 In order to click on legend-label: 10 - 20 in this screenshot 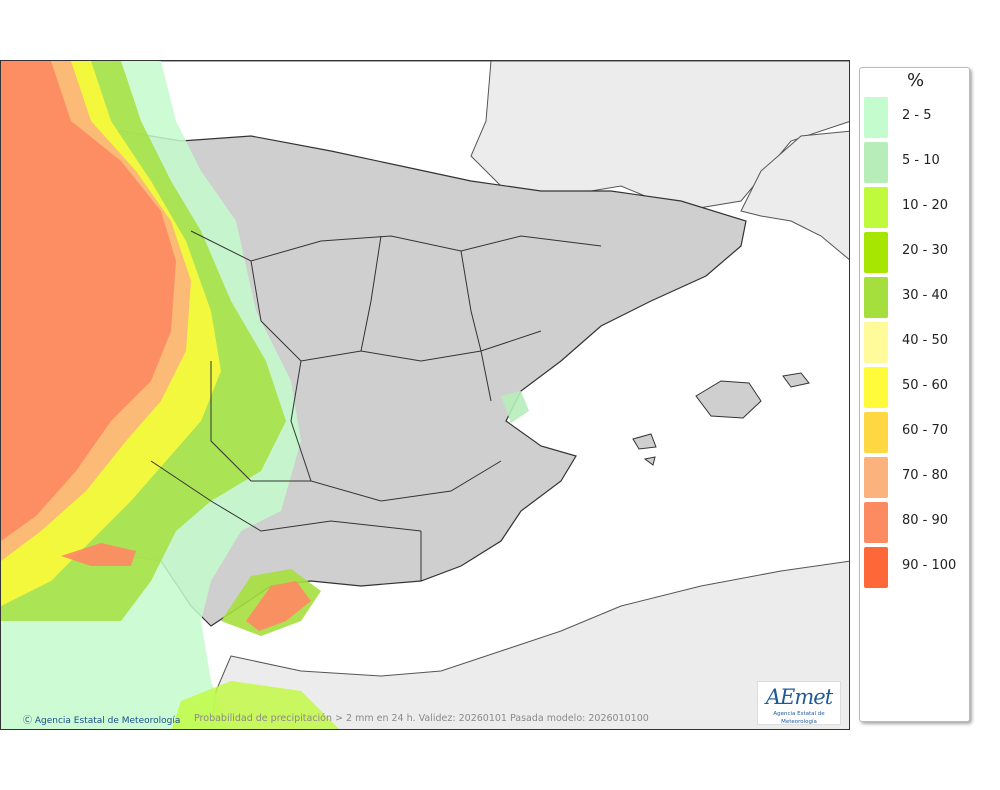, I will do `click(925, 205)`.